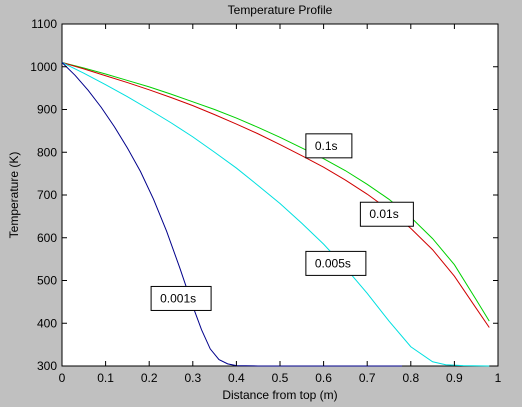  What do you see at coordinates (149, 378) in the screenshot?
I see `x-tick-label: 0.2` at bounding box center [149, 378].